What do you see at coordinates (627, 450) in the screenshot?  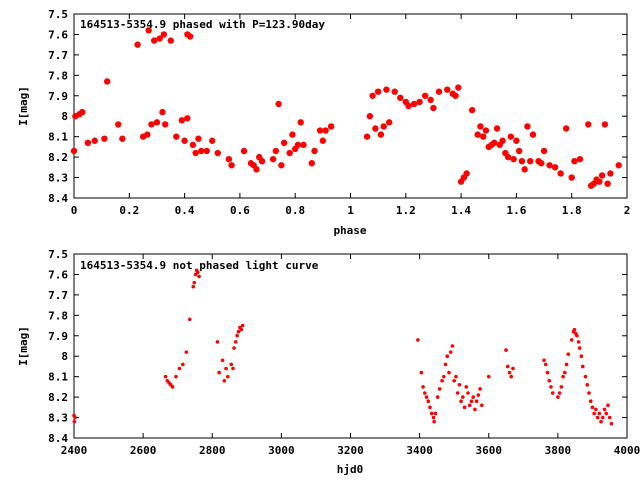 I see `x-tick-label: 4000` at bounding box center [627, 450].